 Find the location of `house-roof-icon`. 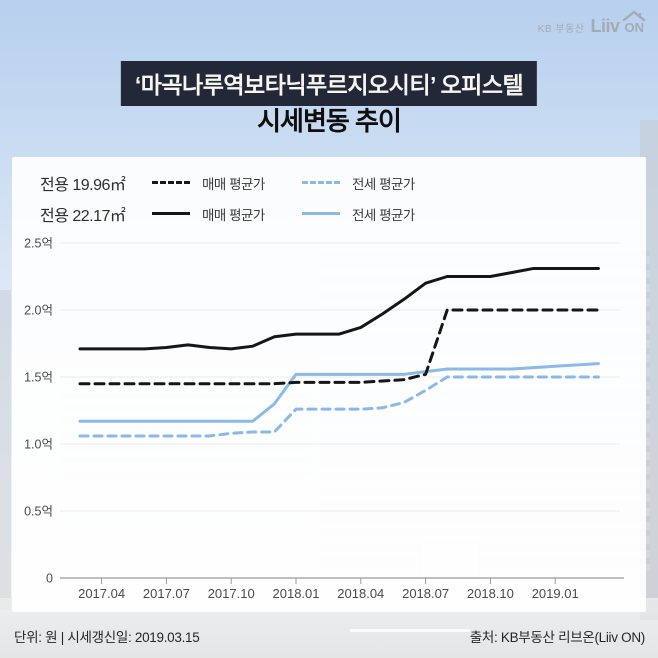

house-roof-icon is located at coordinates (633, 15).